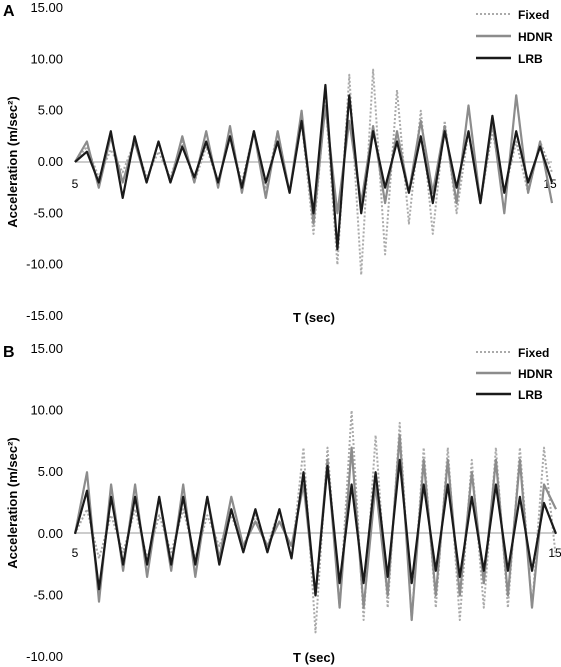 This screenshot has height=667, width=561. I want to click on y-tick-labels: 15.00 10.00 5.00 0.00 -5.00 -10.00, so click(44, 502).